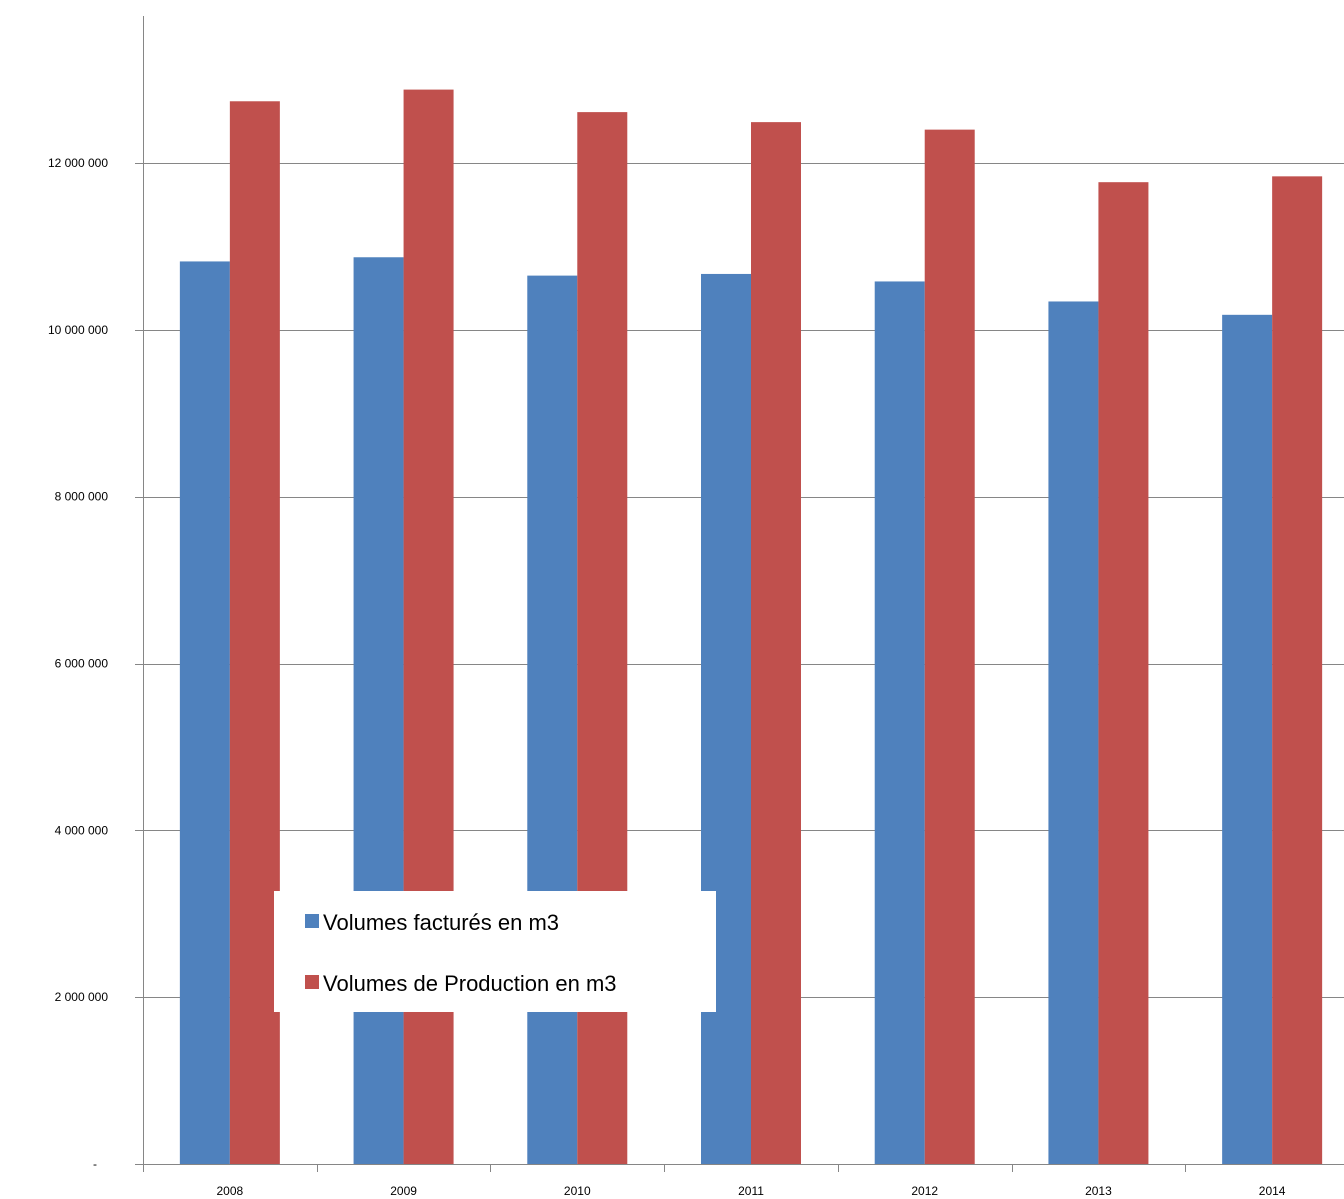 The width and height of the screenshot is (1344, 1199). I want to click on legend-swatch-production, so click(312, 982).